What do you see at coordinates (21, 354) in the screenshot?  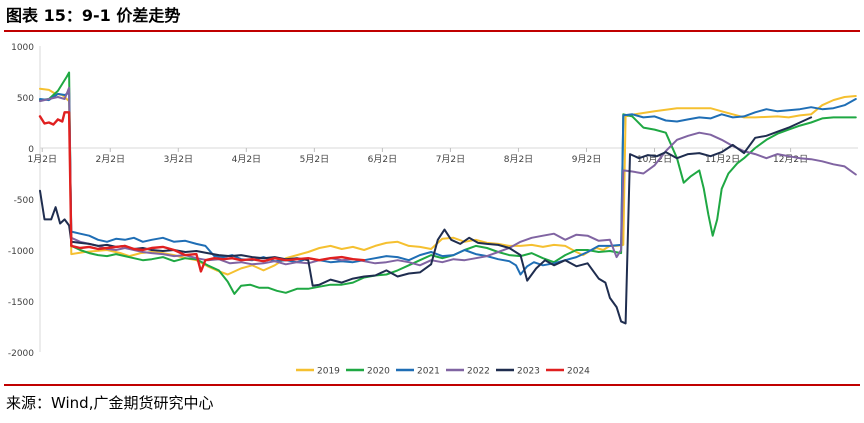 I see `y-tick-label: -2000` at bounding box center [21, 354].